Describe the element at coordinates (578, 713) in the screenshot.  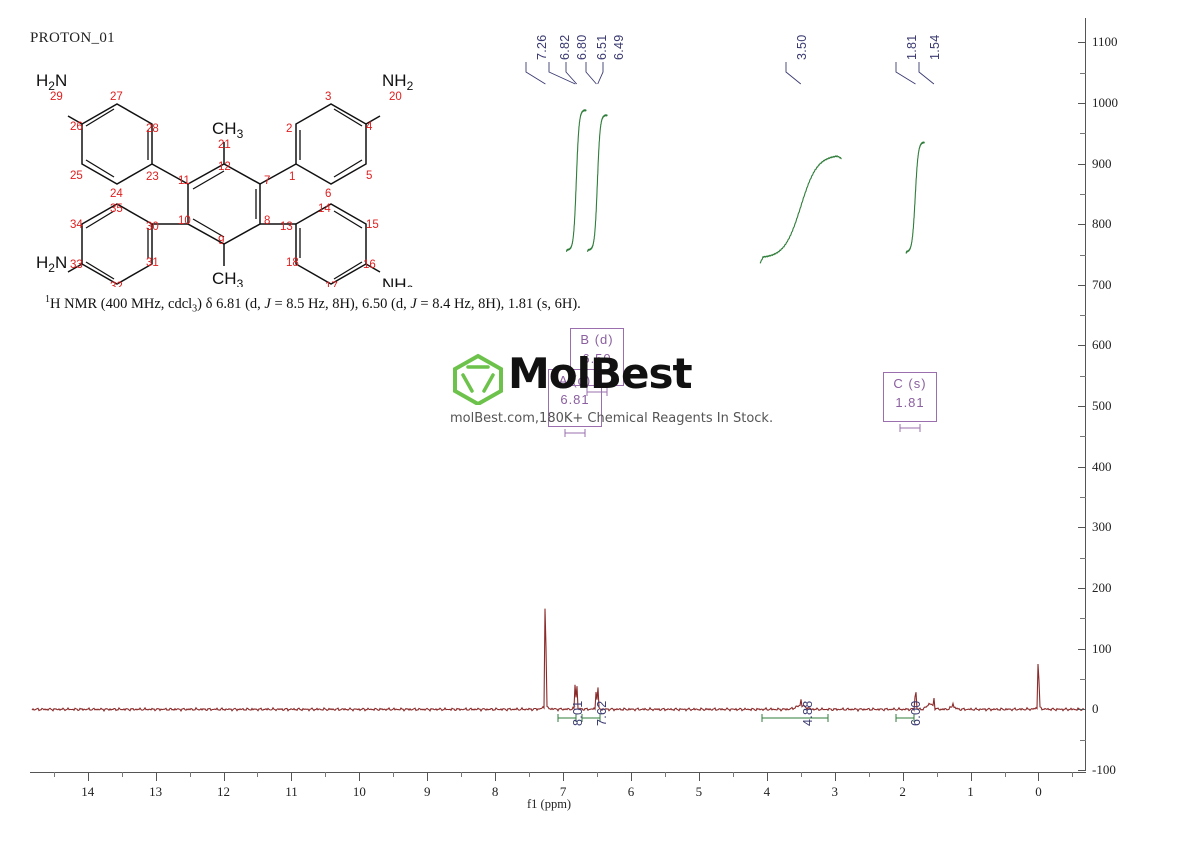
I see `integral-value-label: 8.01` at that location.